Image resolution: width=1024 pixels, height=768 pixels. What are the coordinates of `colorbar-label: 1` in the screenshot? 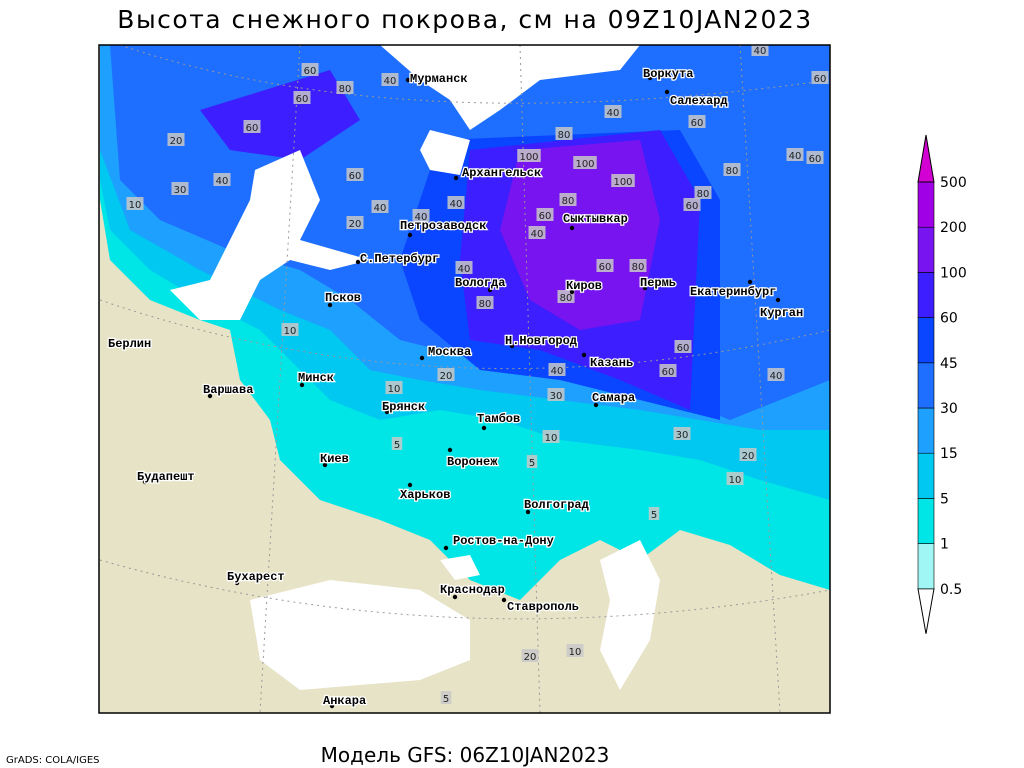 It's located at (944, 545).